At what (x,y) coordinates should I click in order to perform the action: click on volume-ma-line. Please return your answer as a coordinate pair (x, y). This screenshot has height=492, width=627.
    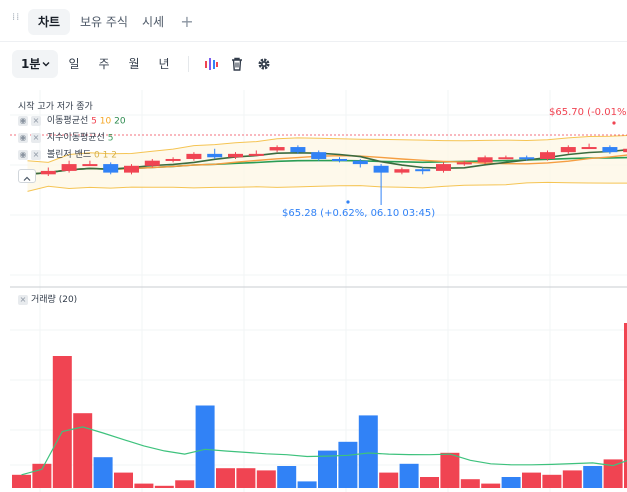
    Looking at the image, I should click on (324, 451).